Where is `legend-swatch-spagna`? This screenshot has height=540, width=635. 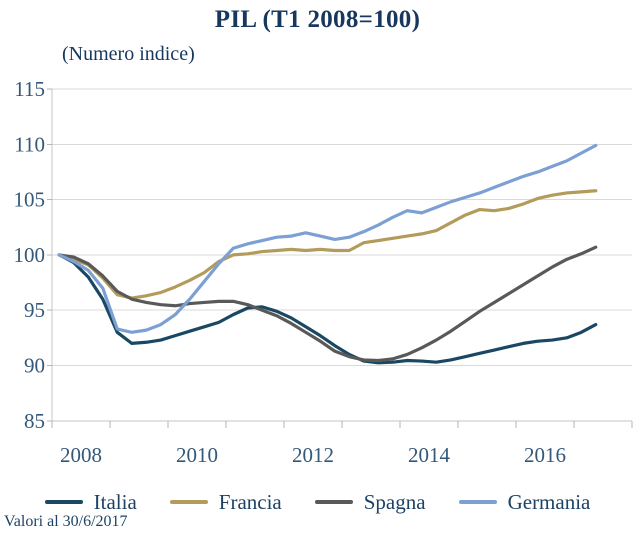 legend-swatch-spagna is located at coordinates (333, 502).